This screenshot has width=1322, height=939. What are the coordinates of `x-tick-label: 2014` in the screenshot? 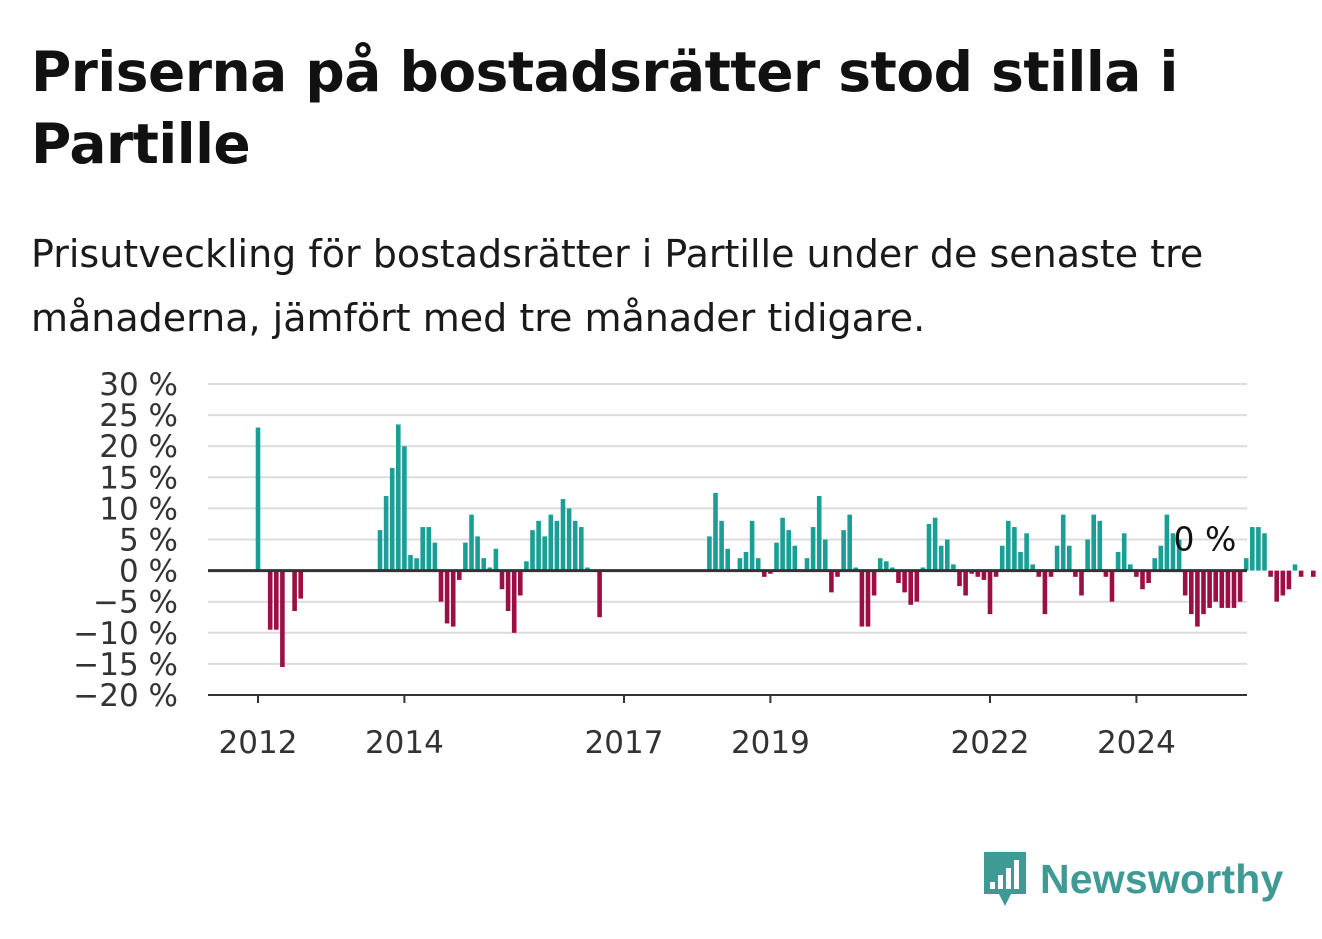 It's located at (404, 743).